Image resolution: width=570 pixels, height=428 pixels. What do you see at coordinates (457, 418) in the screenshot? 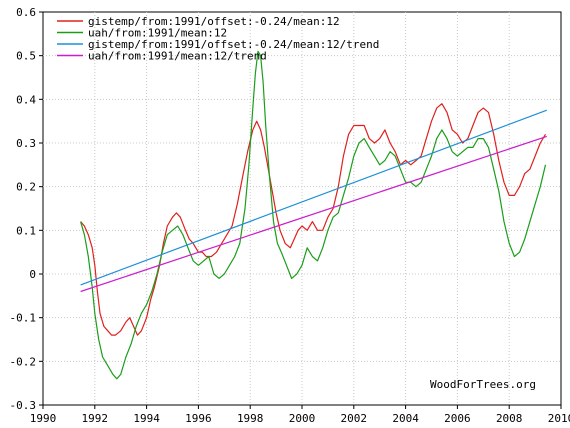
I see `x-tick-label: 2006` at bounding box center [457, 418].